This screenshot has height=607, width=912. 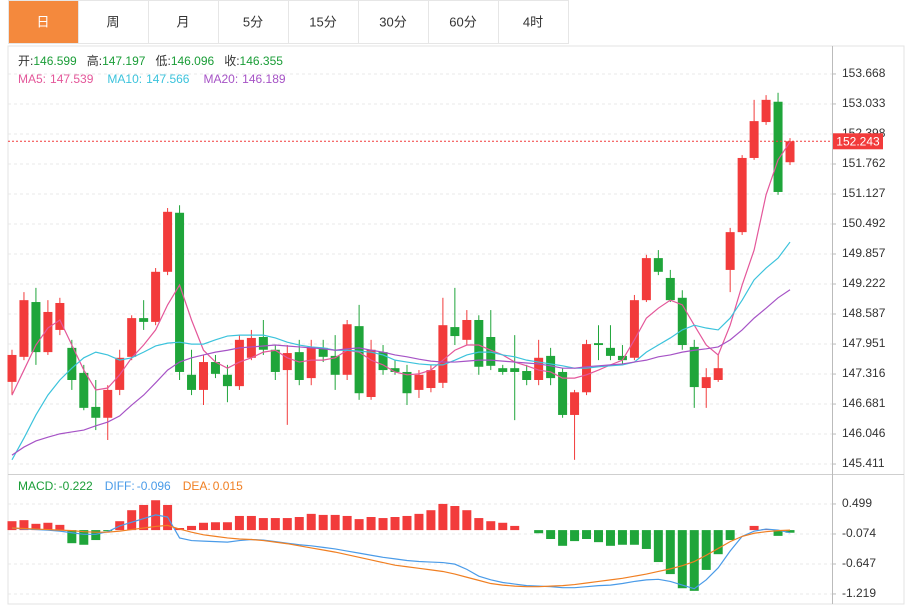 What do you see at coordinates (859, 563) in the screenshot?
I see `y-tick-label: -0.647` at bounding box center [859, 563].